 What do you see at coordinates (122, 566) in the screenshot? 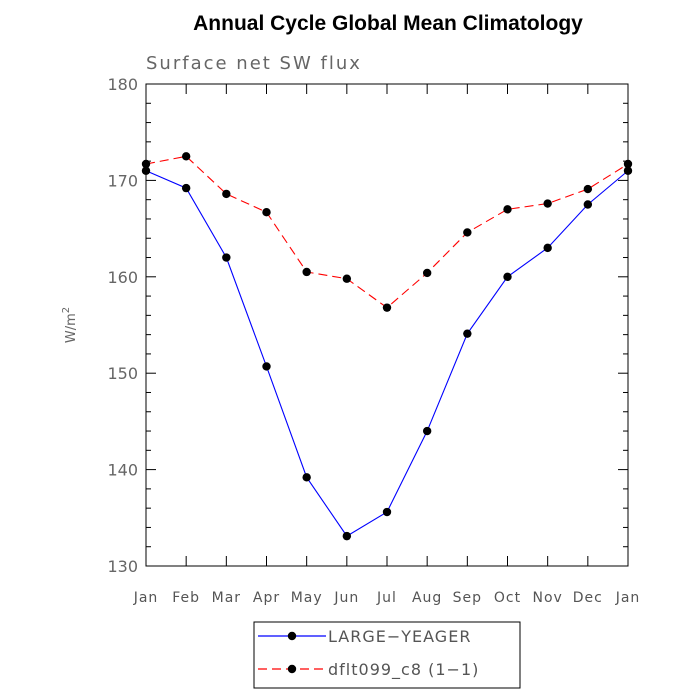
I see `y-tick-label: 130` at bounding box center [122, 566].